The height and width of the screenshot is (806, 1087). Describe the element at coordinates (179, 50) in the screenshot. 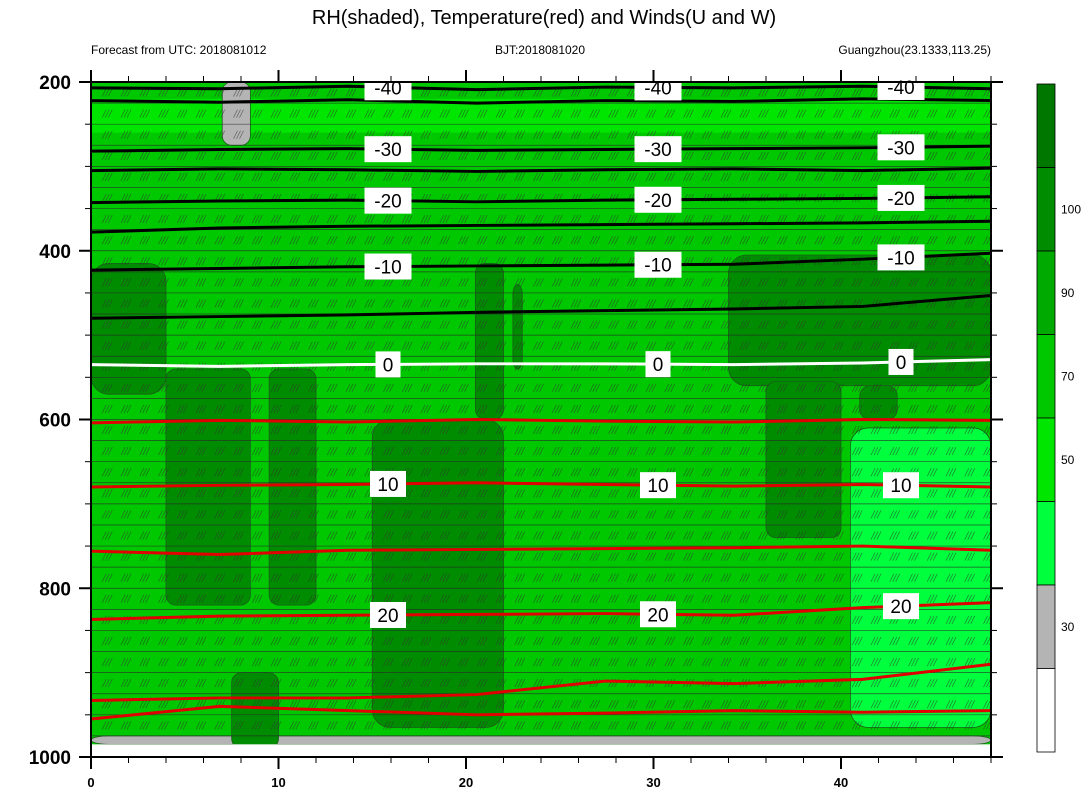

I see `forecast-init-label: Forecast from UTC: 2018081012` at that location.